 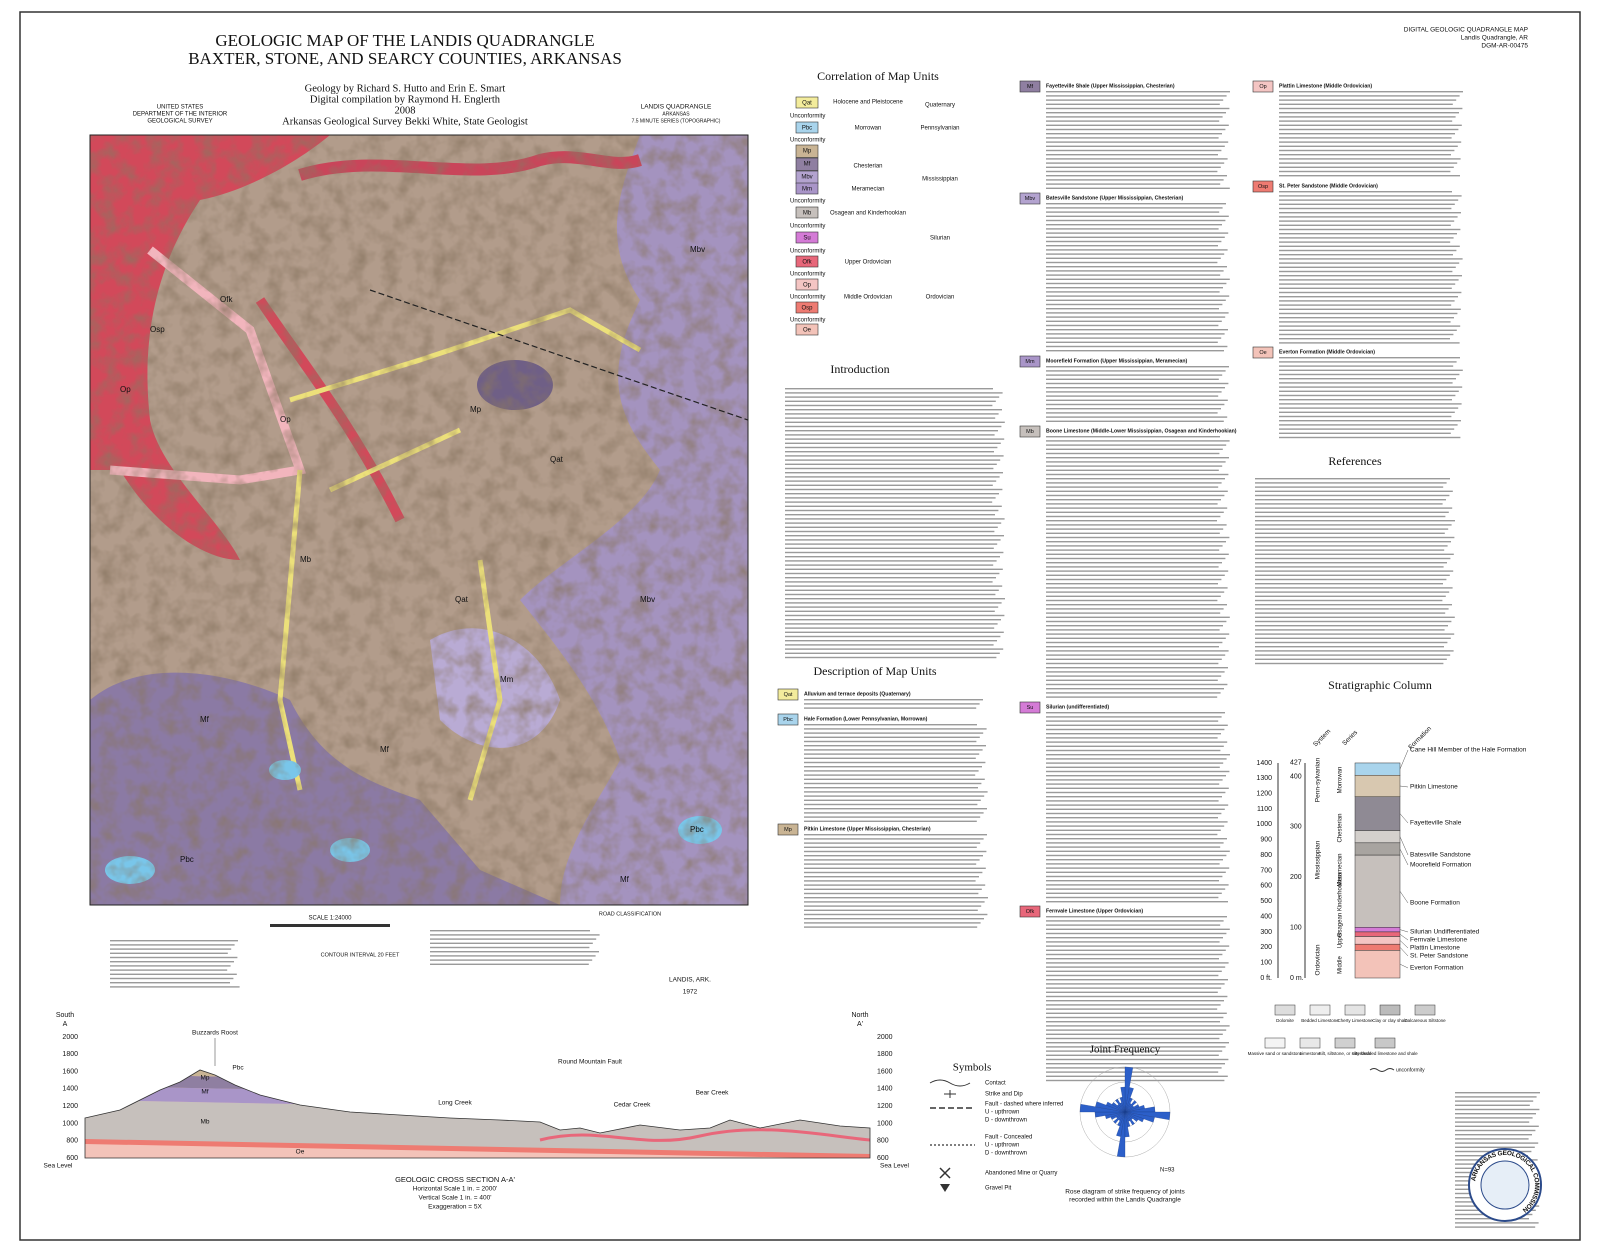 I want to click on xs-caption: Exaggeration = 5X, so click(x=455, y=1207).